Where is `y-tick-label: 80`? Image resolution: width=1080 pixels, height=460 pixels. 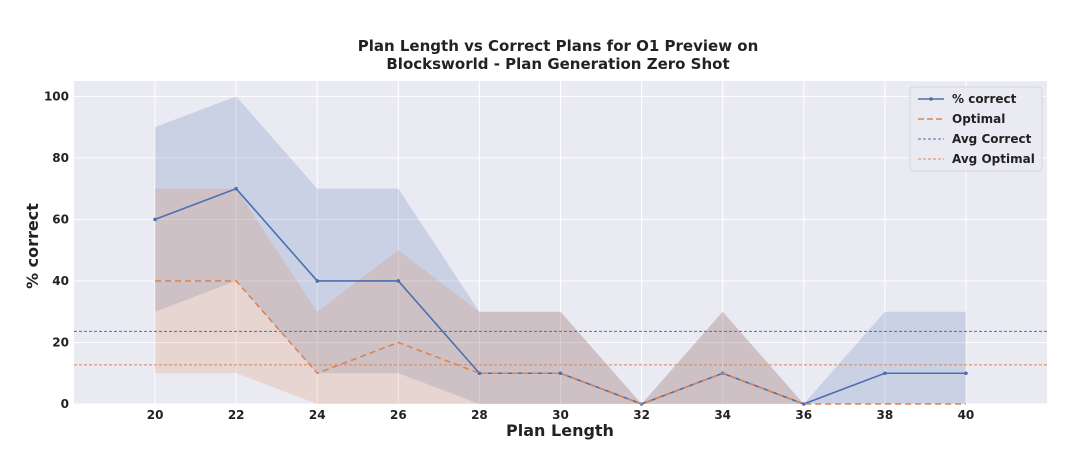
y-tick-label: 80 is located at coordinates (60, 158).